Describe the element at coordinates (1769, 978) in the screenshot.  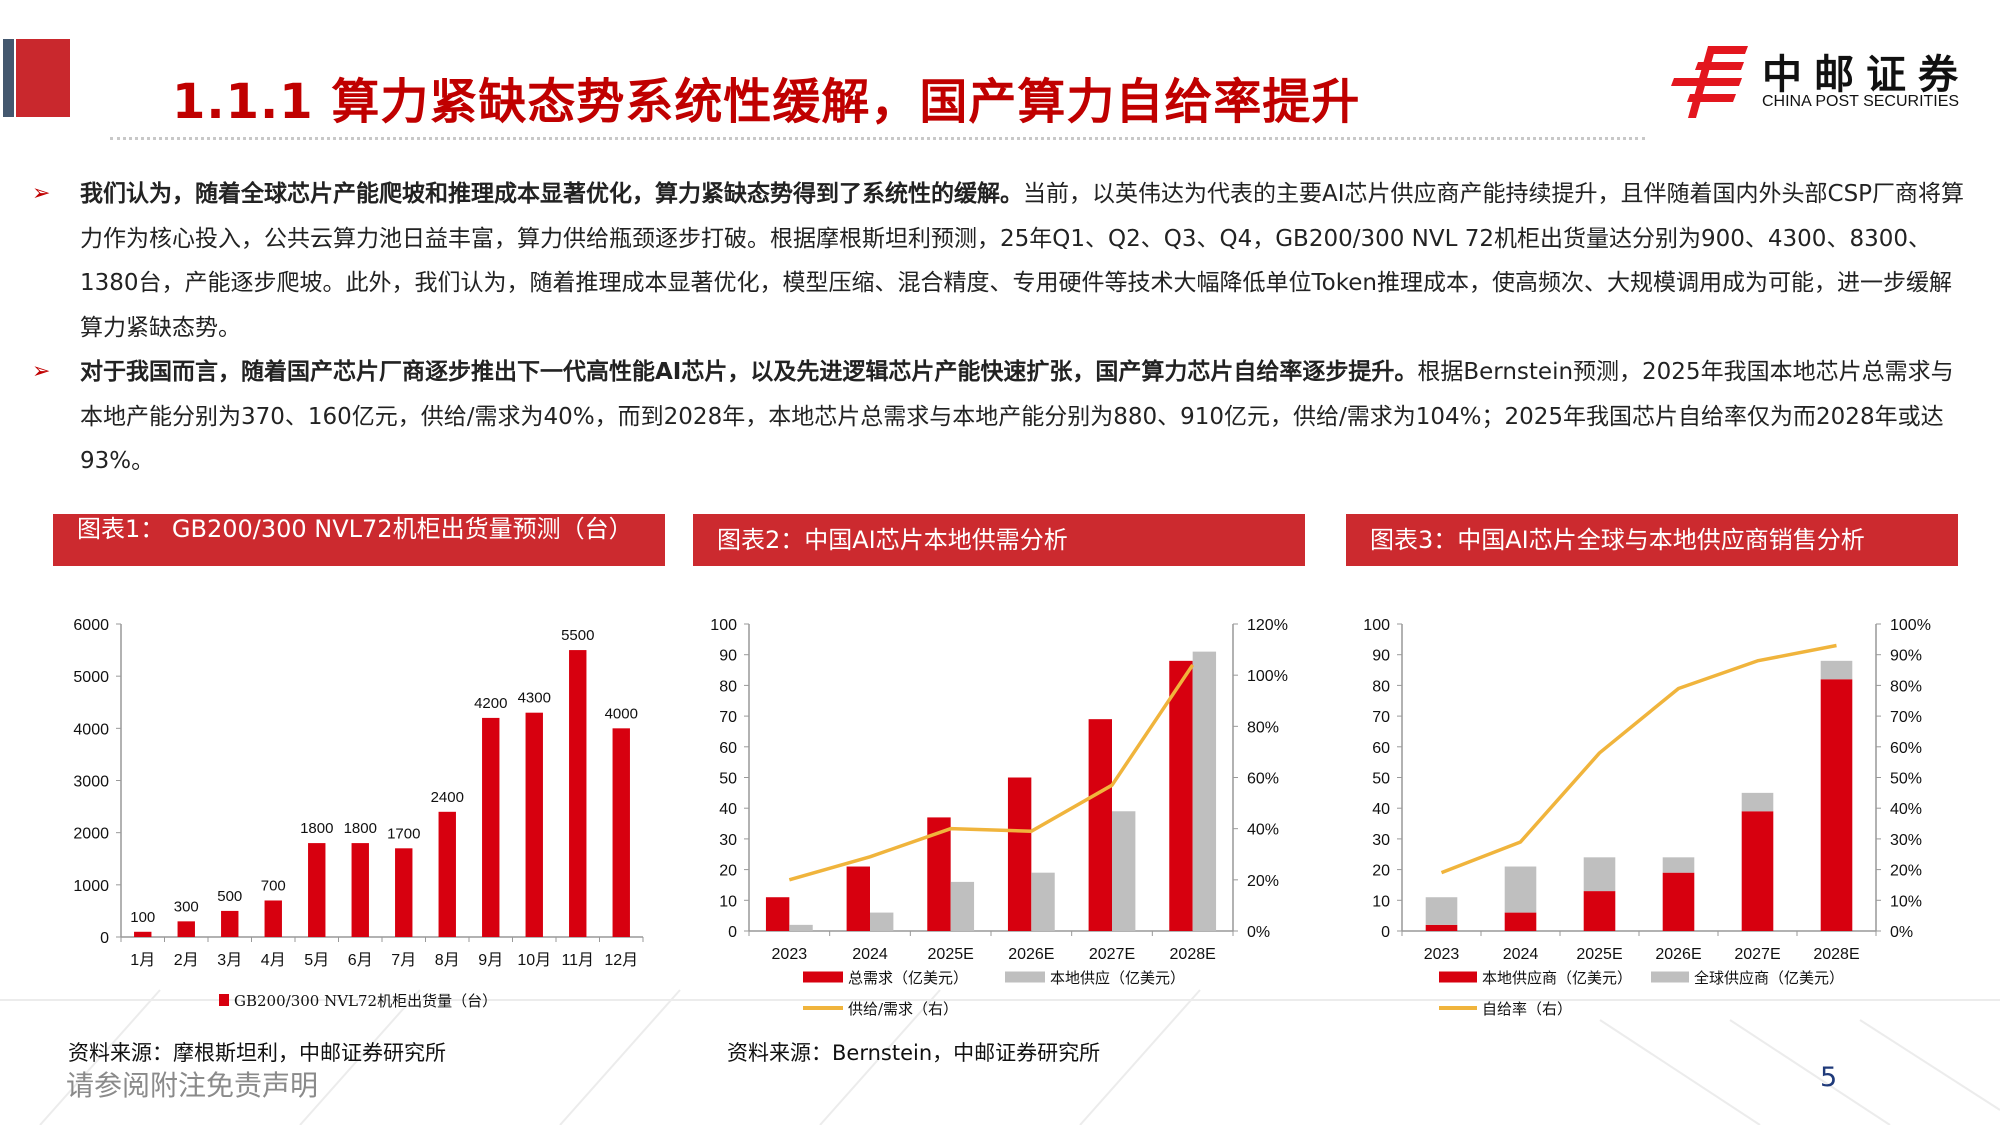
I see `legend-label: 全球供应商（亿美元）` at that location.